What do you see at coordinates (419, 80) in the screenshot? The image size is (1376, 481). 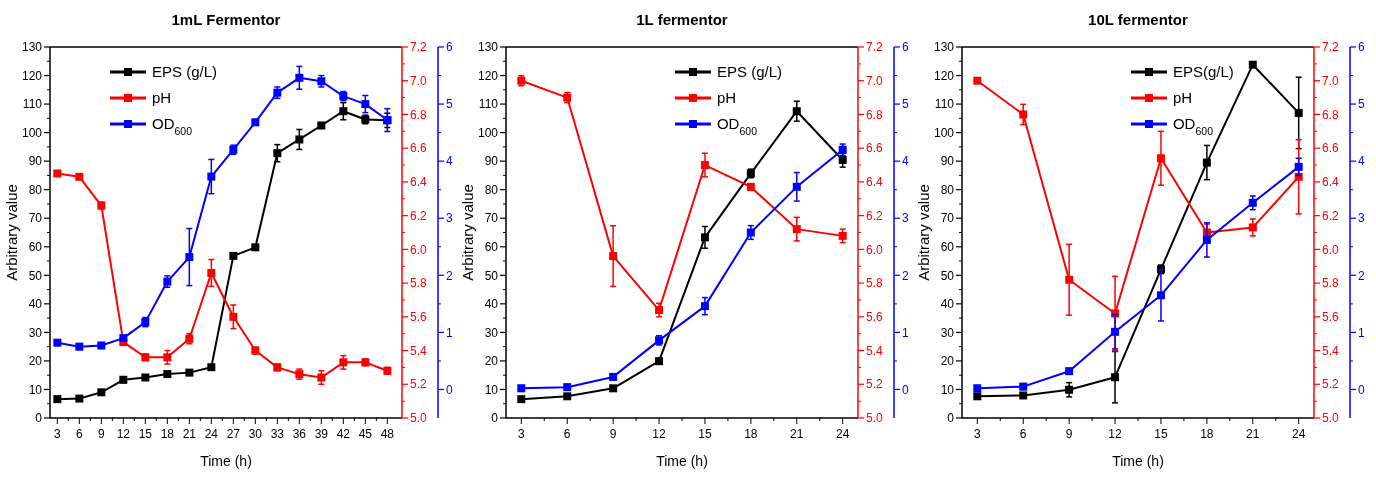 I see `y2-tick-label: 7.0` at bounding box center [419, 80].